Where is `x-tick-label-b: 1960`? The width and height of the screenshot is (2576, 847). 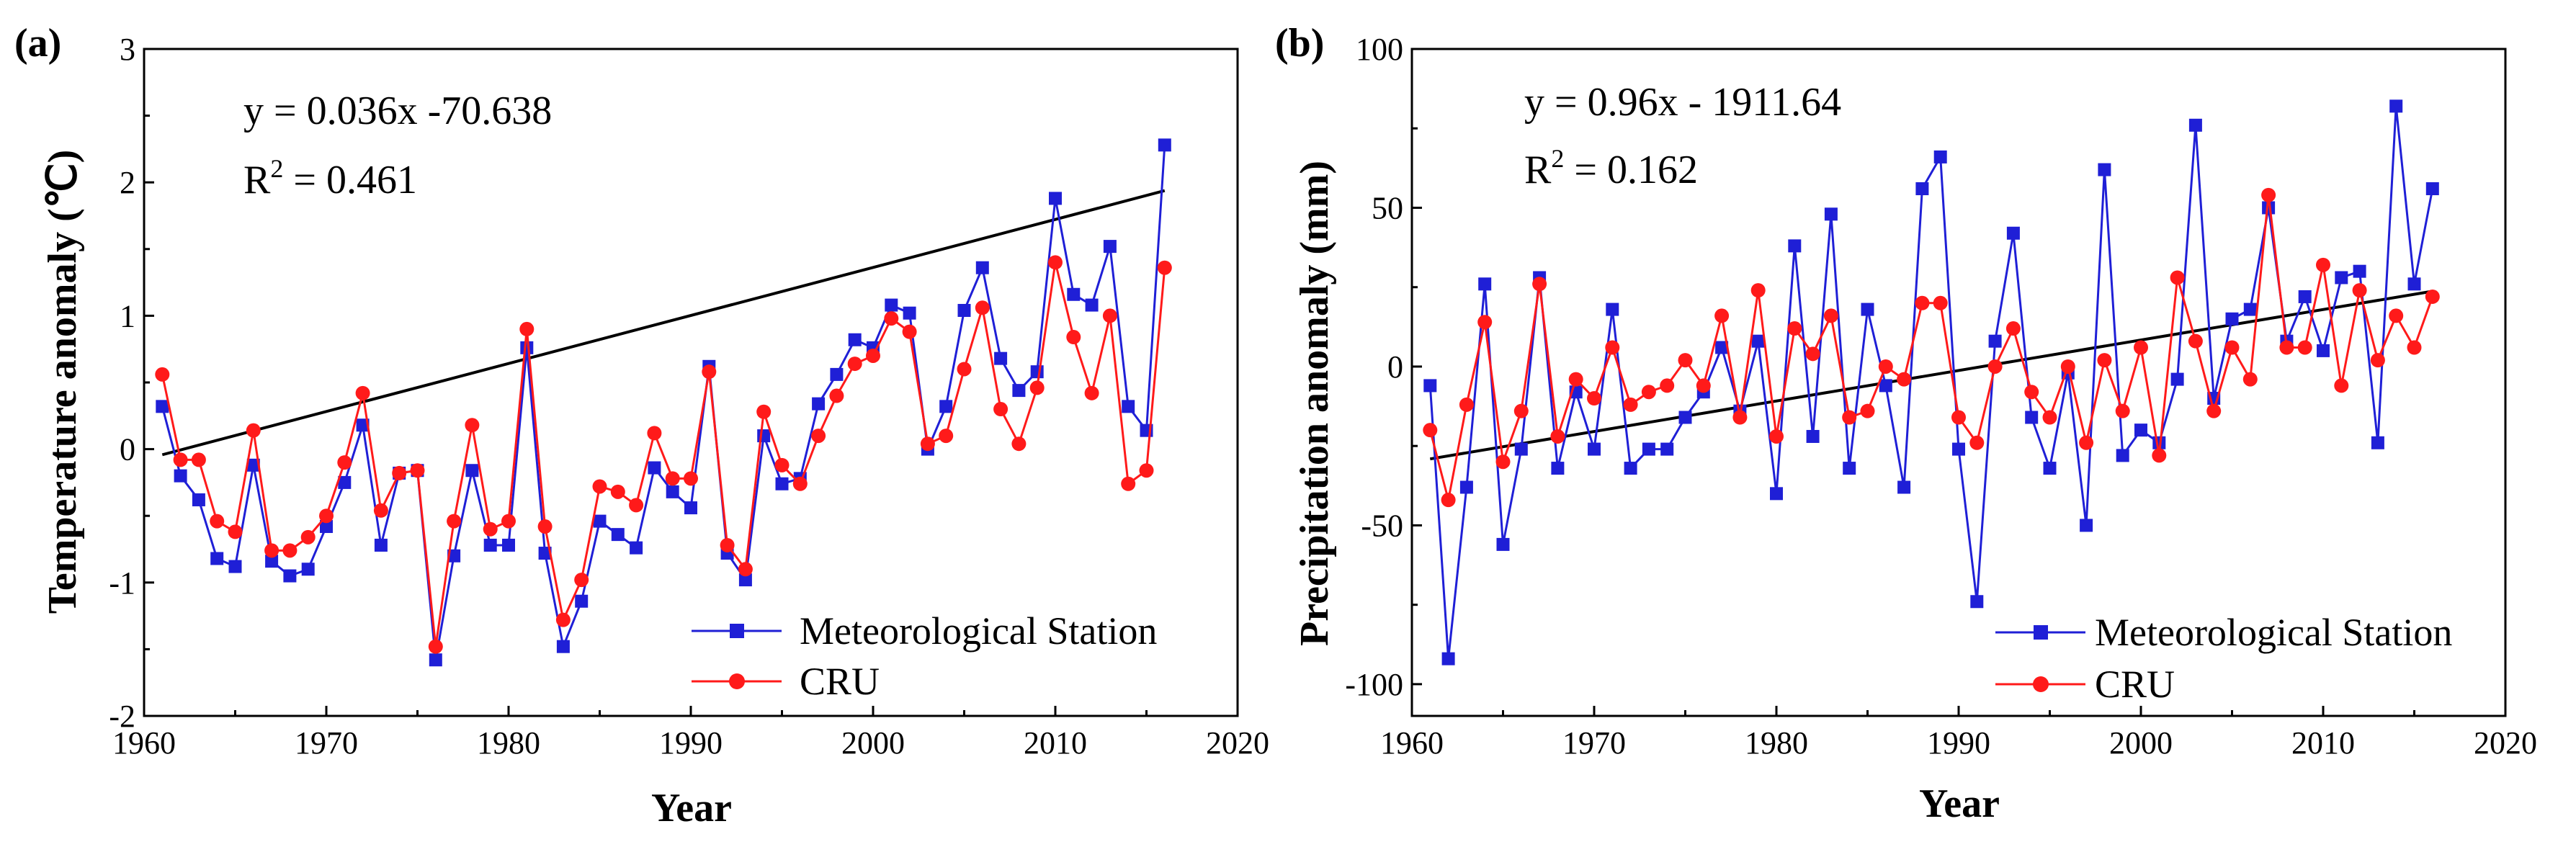 x-tick-label-b: 1960 is located at coordinates (1412, 743).